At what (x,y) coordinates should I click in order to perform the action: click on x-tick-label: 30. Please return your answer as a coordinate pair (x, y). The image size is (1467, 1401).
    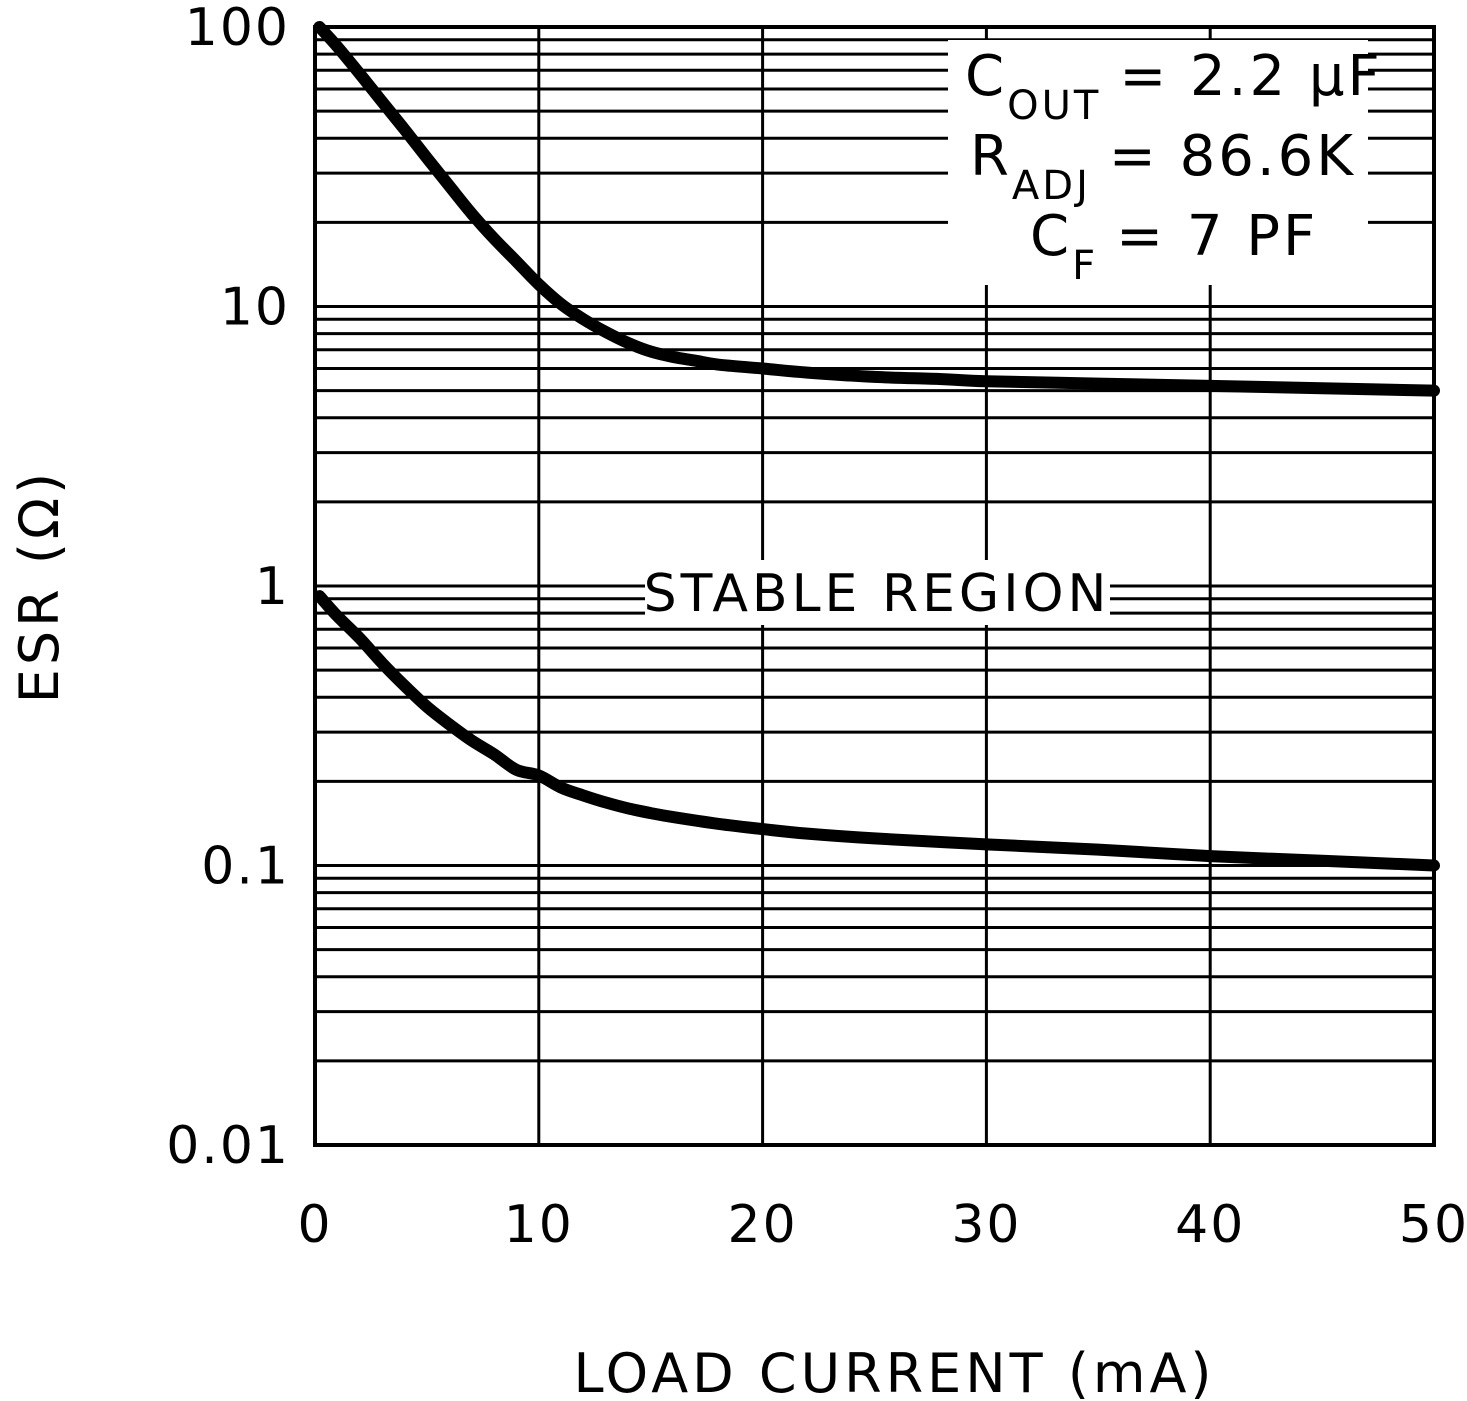
    Looking at the image, I should click on (986, 1225).